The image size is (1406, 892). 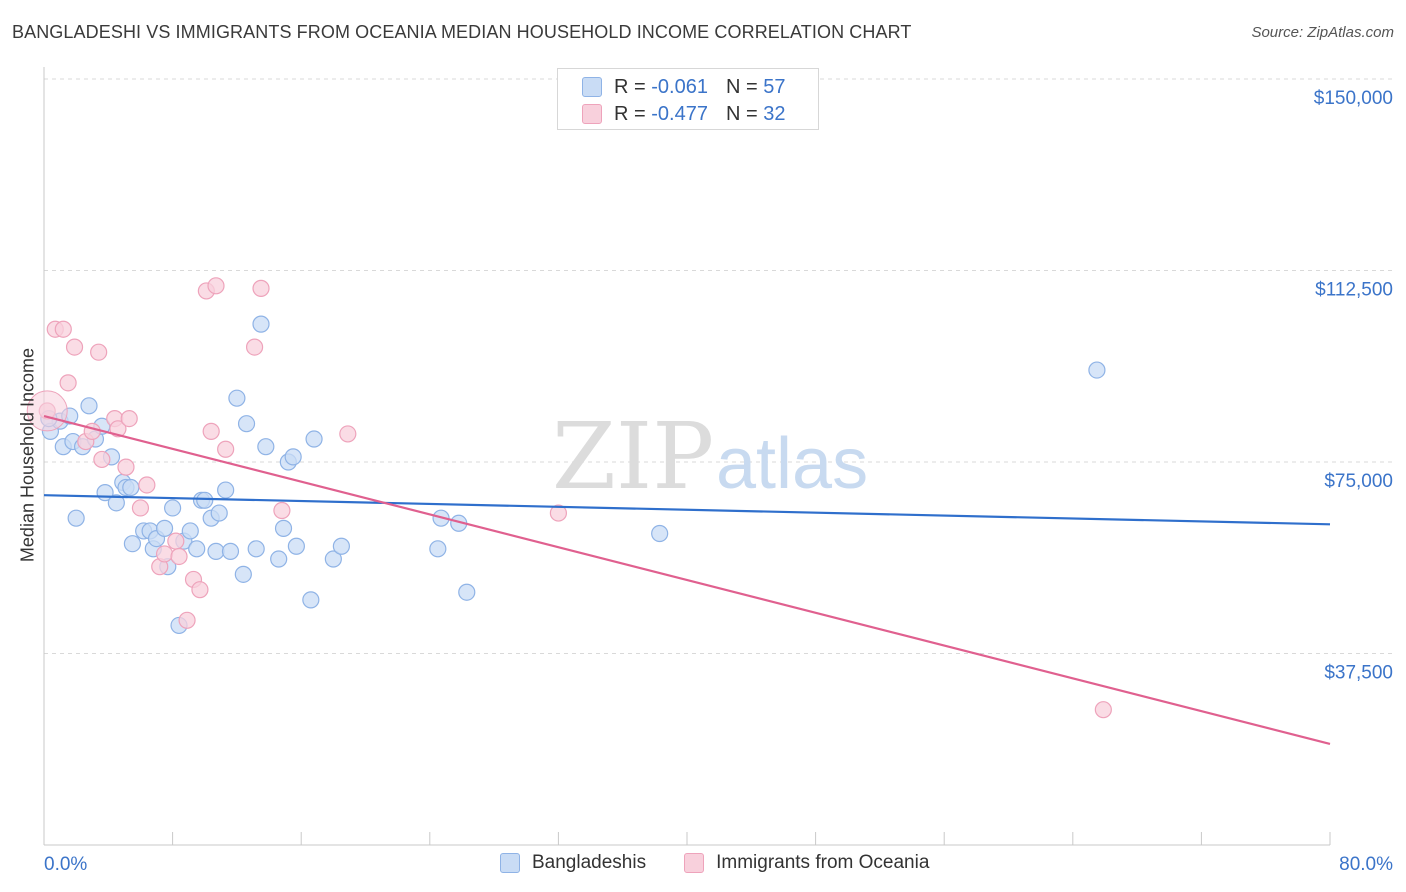 I want to click on y-tick-label: $112,500, so click(x=1354, y=290).